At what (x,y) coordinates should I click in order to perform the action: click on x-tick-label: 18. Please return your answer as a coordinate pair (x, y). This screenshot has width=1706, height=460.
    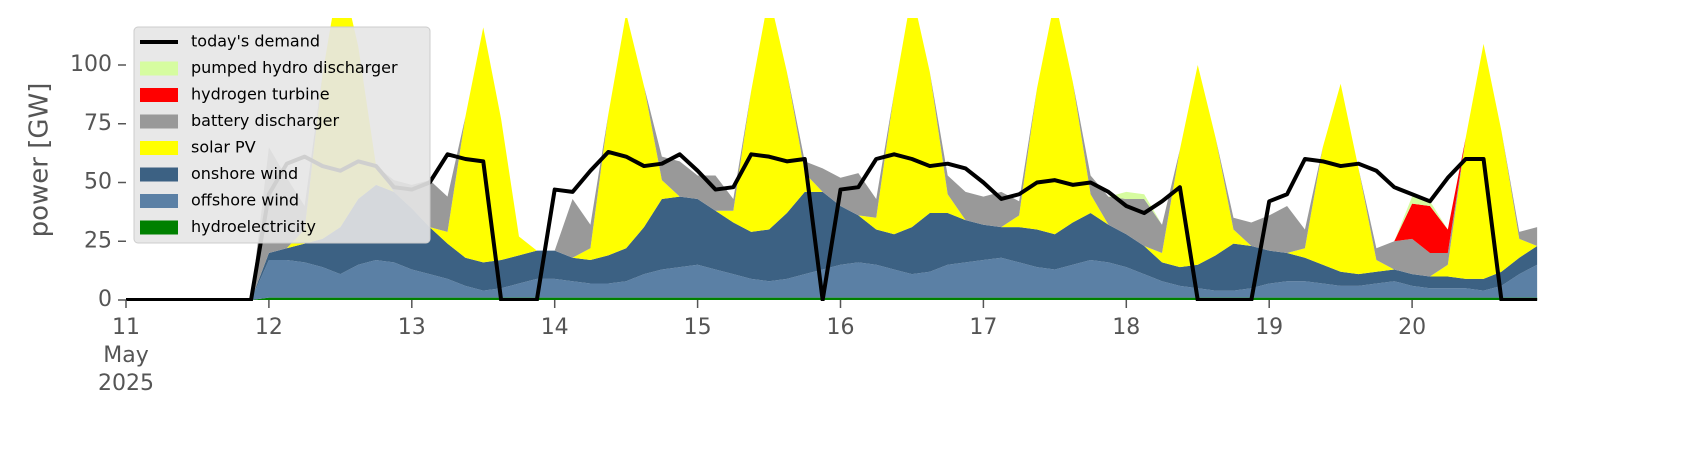
    Looking at the image, I should click on (1126, 327).